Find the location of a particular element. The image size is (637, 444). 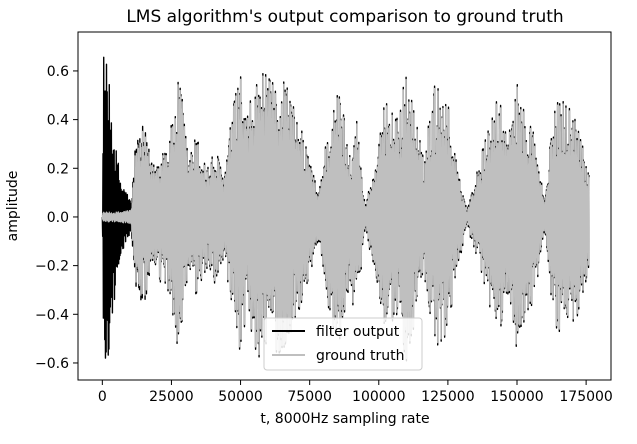

y-axis-label: amplitude is located at coordinates (13, 206).